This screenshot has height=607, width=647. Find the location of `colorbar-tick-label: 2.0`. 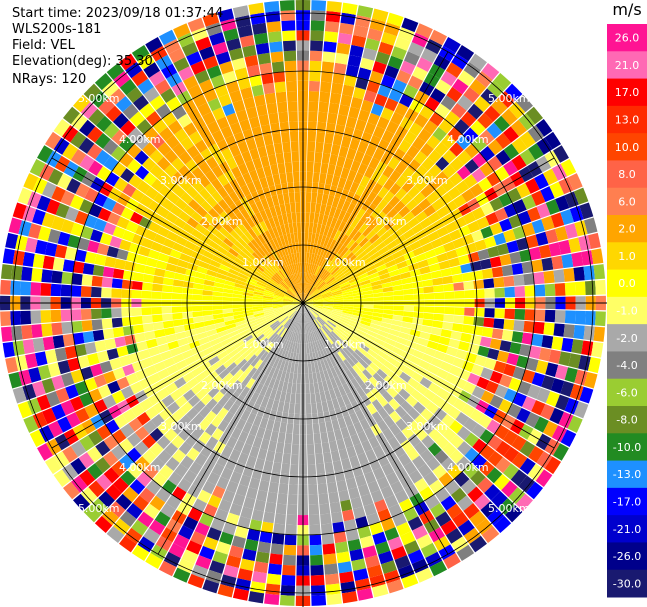

colorbar-tick-label: 2.0 is located at coordinates (627, 229).